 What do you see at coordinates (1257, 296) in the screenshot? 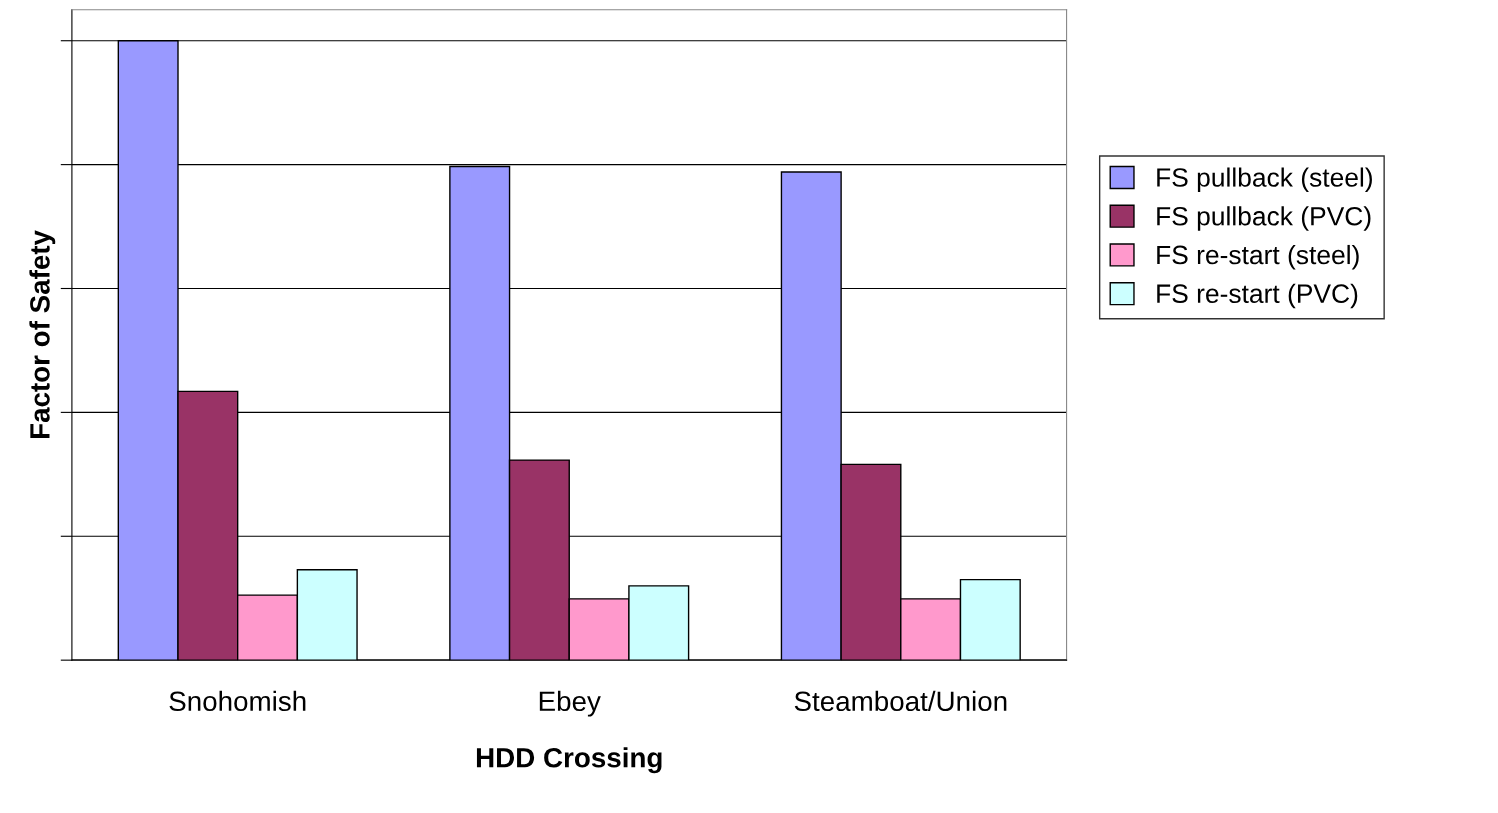
I see `legend-label: FS re-start (PVC)` at bounding box center [1257, 296].